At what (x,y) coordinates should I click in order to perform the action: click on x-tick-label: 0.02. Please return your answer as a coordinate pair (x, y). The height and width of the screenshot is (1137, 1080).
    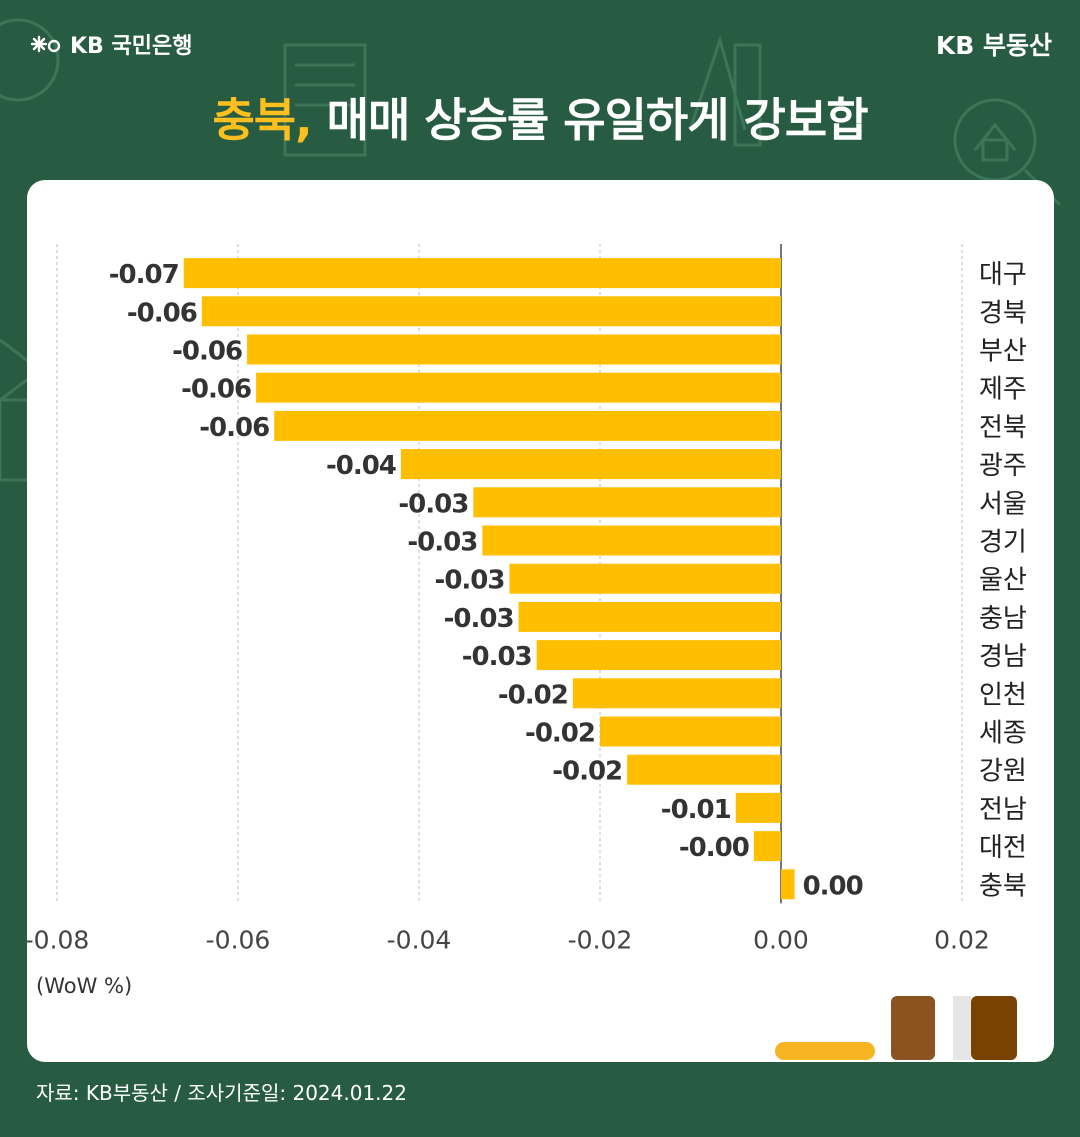
    Looking at the image, I should click on (962, 939).